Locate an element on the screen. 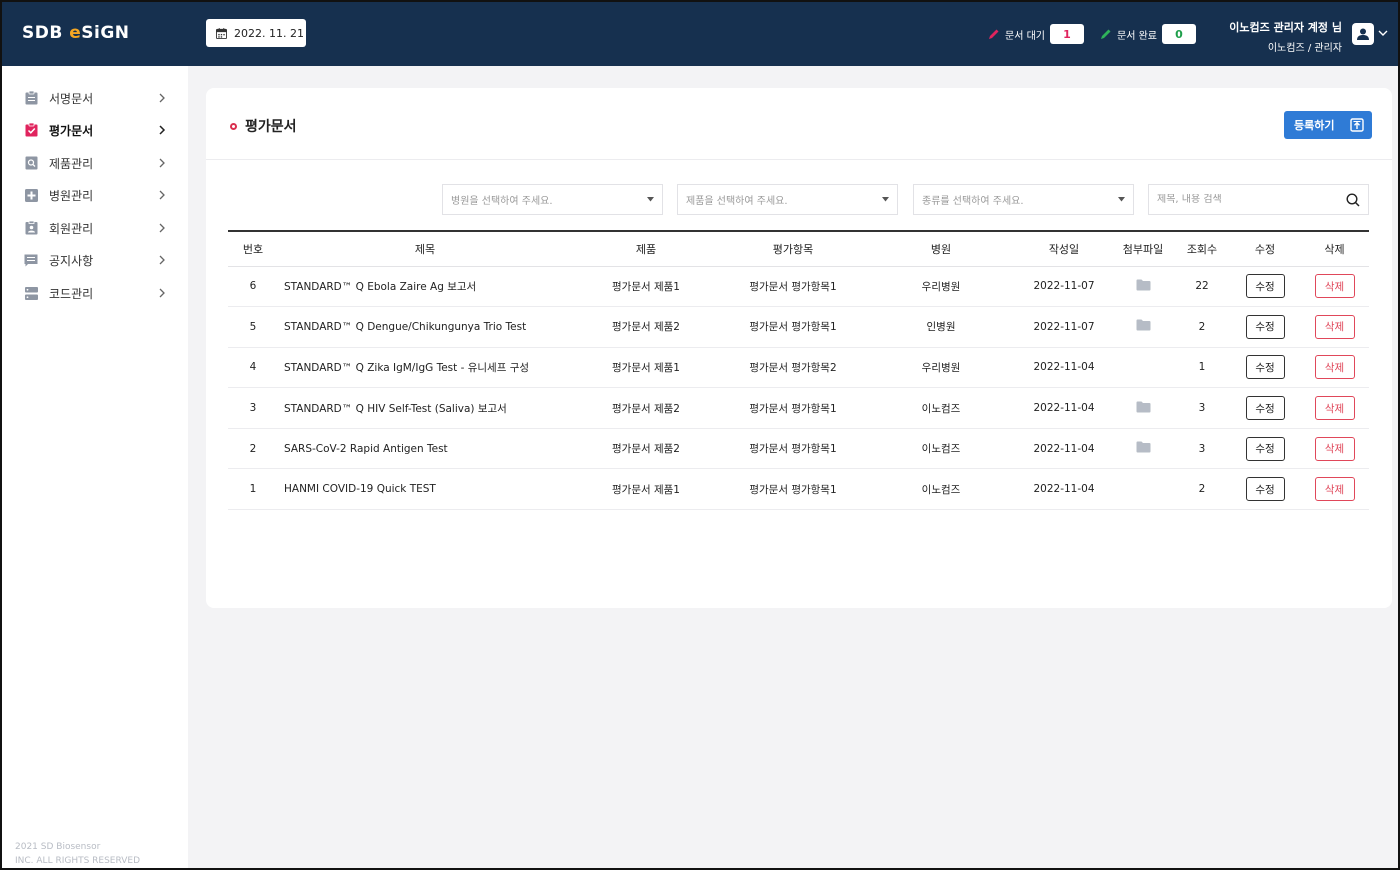 This screenshot has height=870, width=1400. user-role: 이노컴즈 / 관리자 is located at coordinates (1304, 48).